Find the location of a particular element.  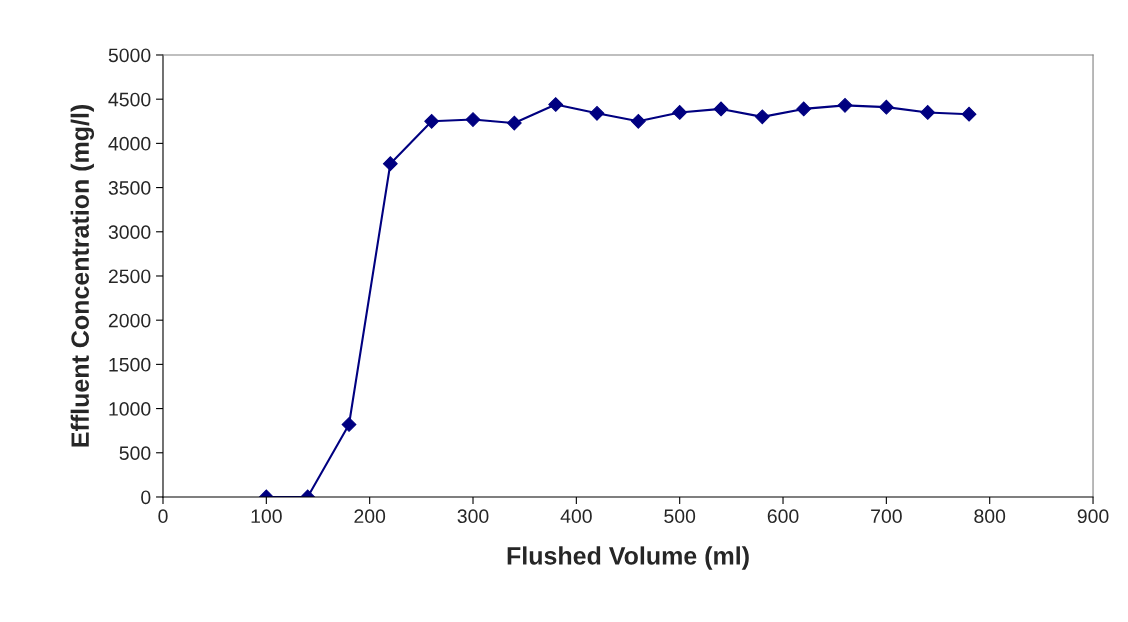

x-tick-label: 300 is located at coordinates (473, 516).